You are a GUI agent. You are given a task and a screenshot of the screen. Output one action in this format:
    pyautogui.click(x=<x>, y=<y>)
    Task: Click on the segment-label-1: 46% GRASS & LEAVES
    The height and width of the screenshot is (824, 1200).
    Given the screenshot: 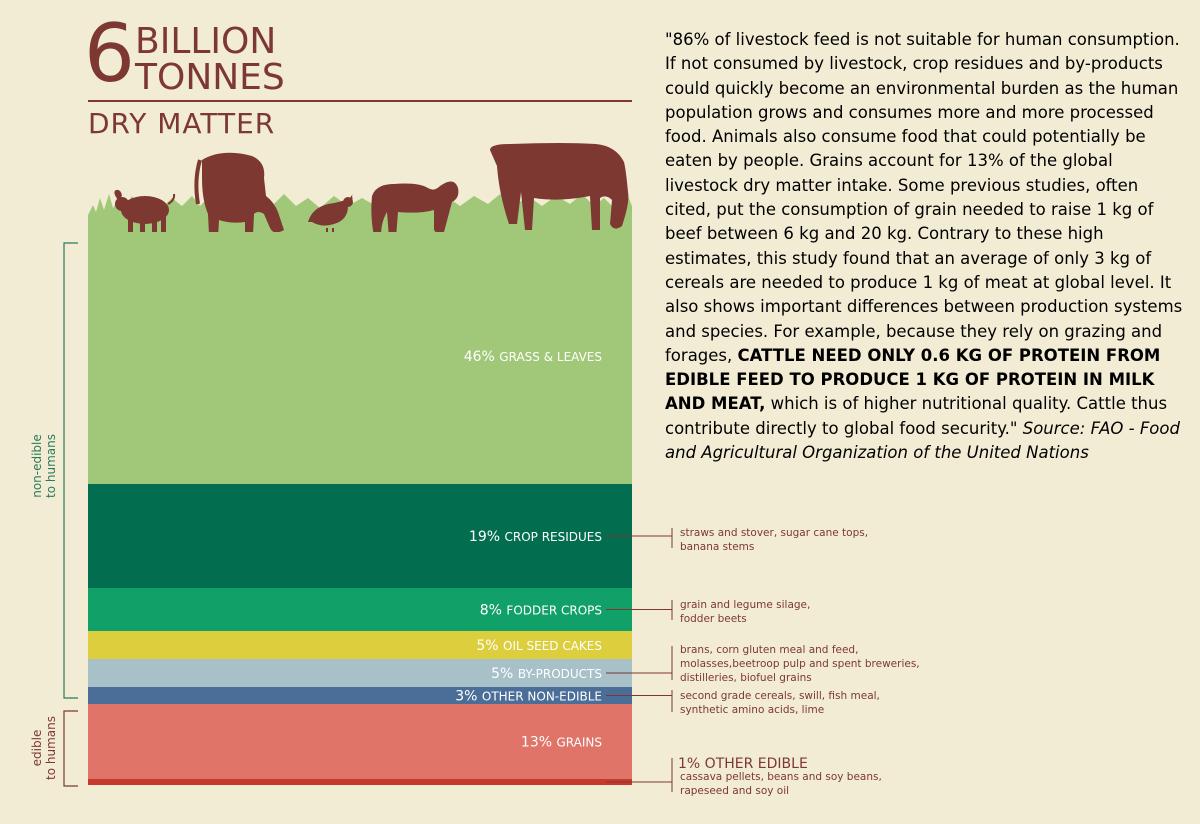 What is the action you would take?
    pyautogui.click(x=533, y=357)
    